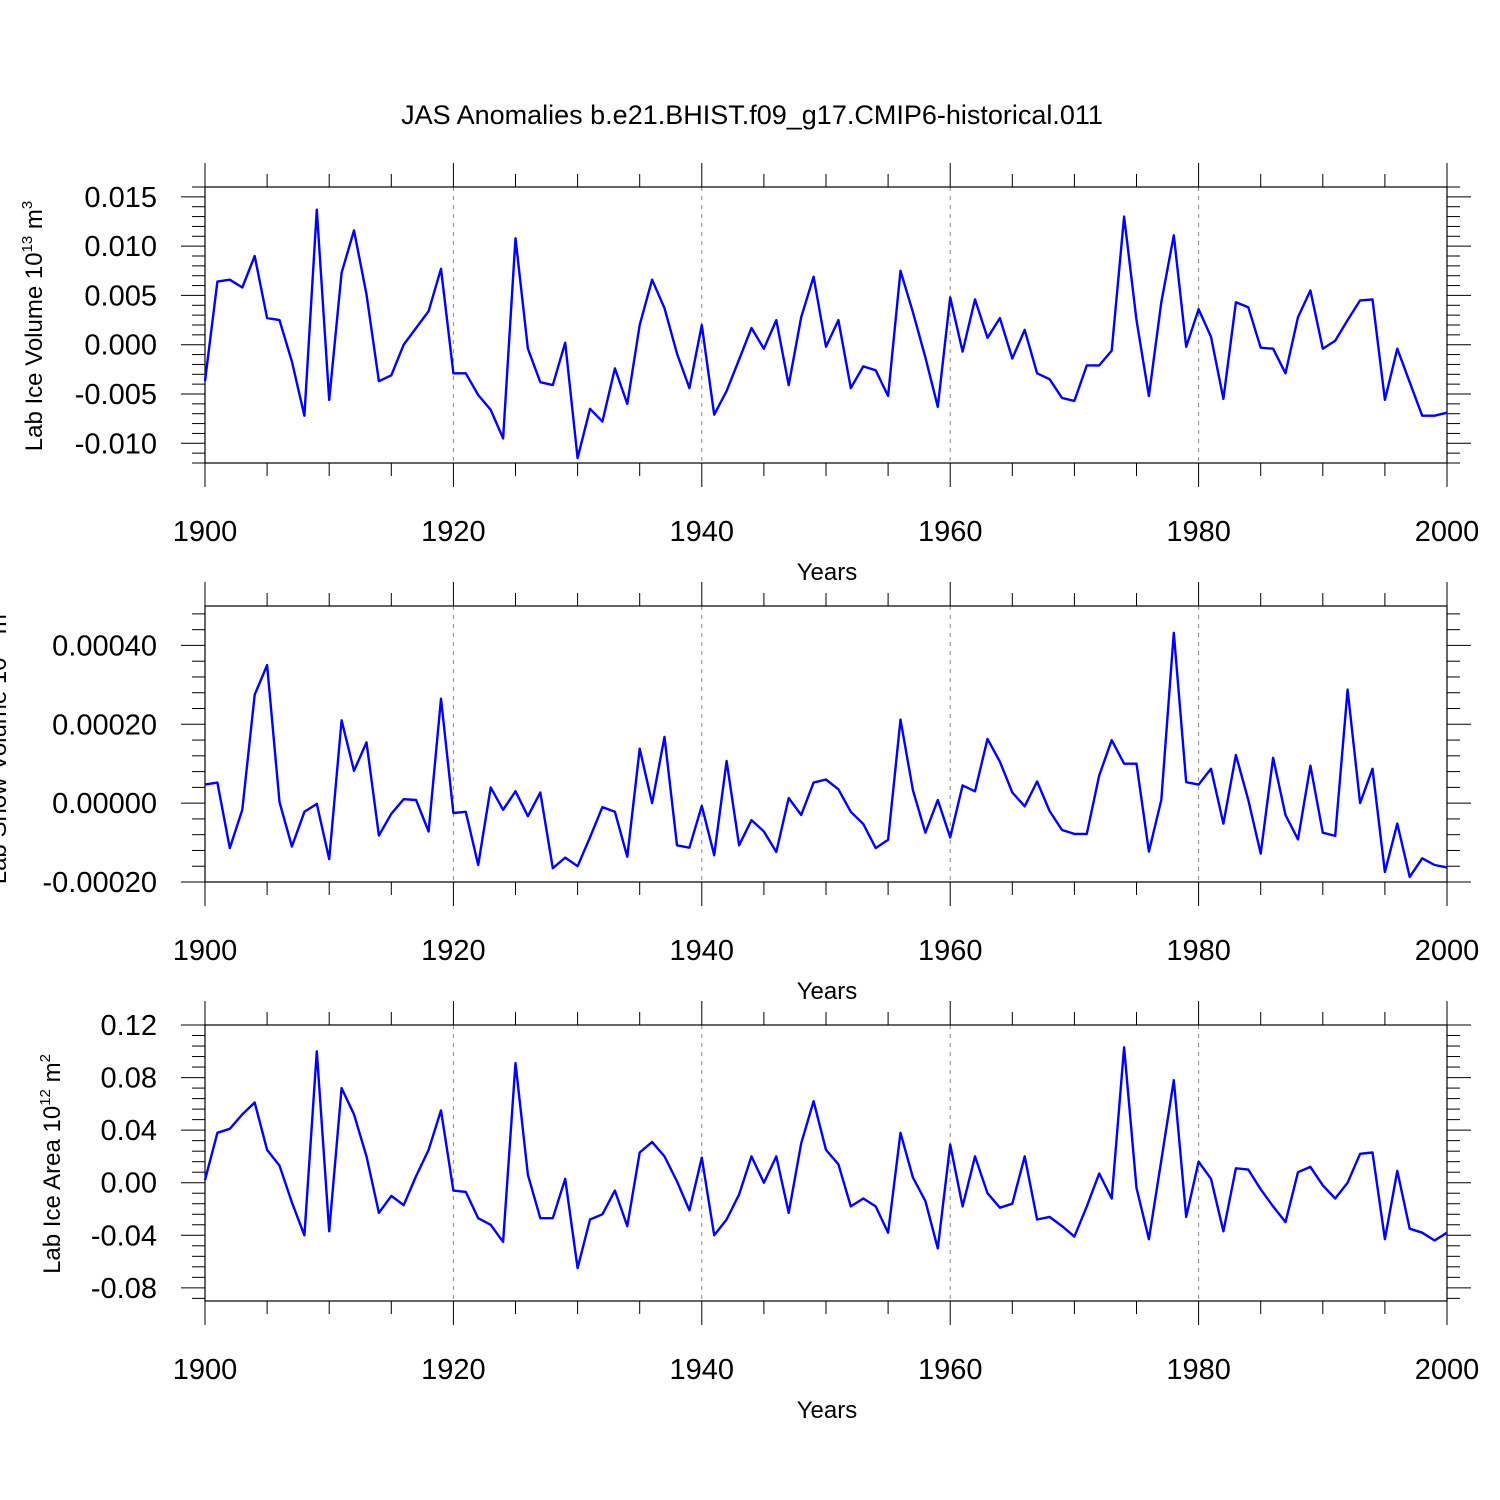 This screenshot has height=1500, width=1500. I want to click on y-axis-title: Lab Ice Area 1012 m2, so click(51, 1164).